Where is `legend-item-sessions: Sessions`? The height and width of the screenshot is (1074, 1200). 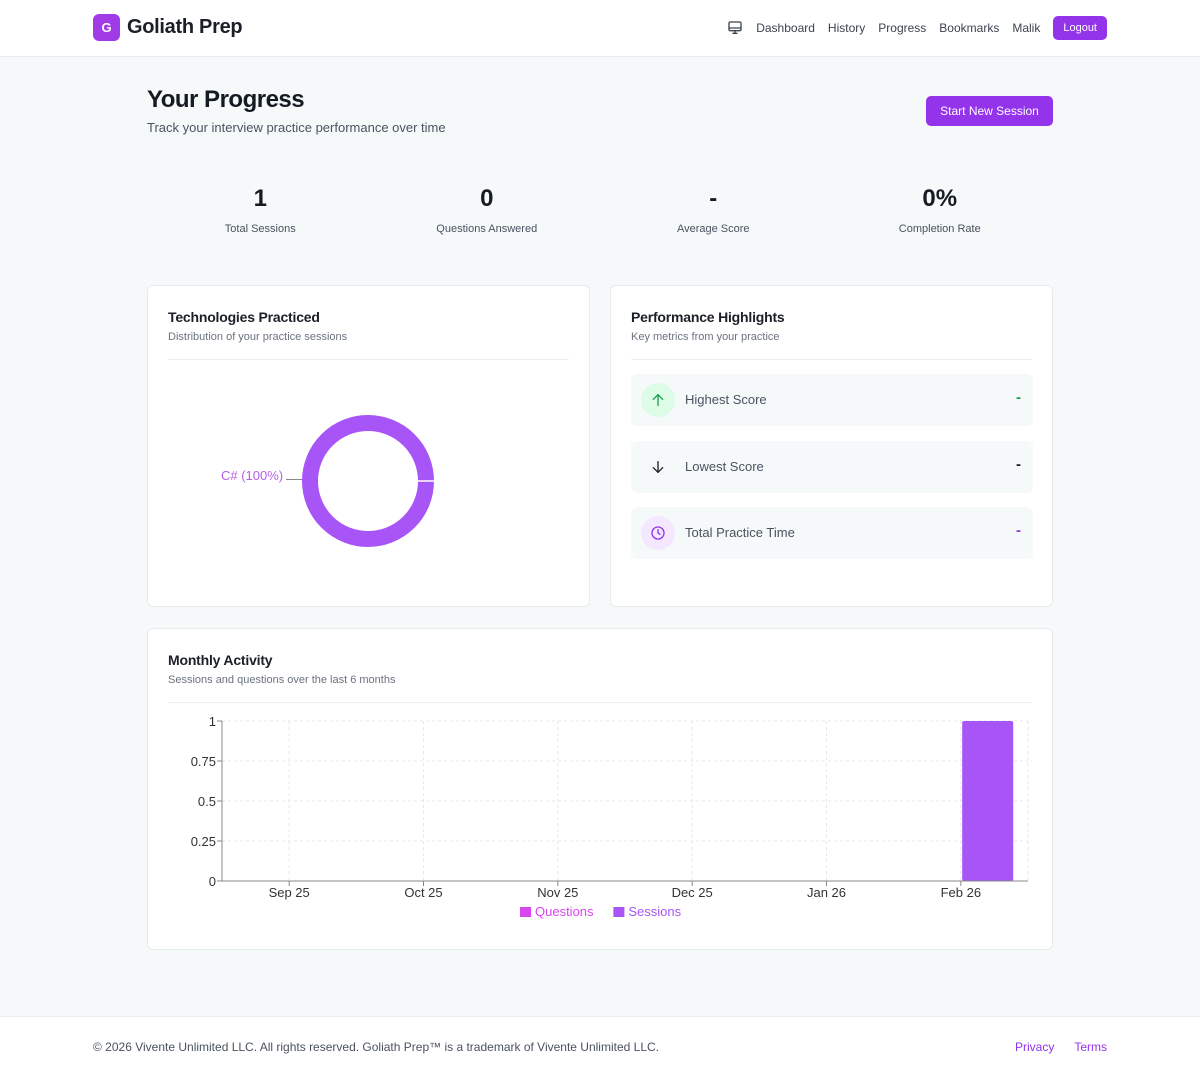
legend-item-sessions: Sessions is located at coordinates (654, 911).